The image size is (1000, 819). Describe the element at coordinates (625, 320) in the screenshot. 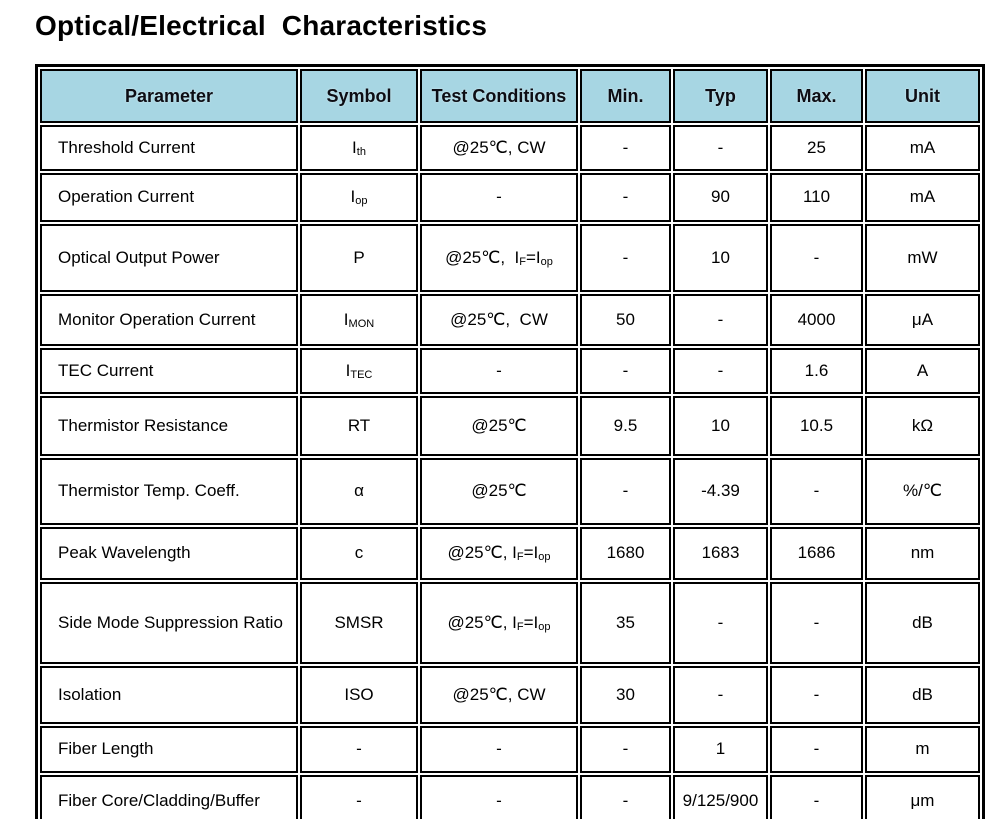

I see `min-cell: 50` at that location.